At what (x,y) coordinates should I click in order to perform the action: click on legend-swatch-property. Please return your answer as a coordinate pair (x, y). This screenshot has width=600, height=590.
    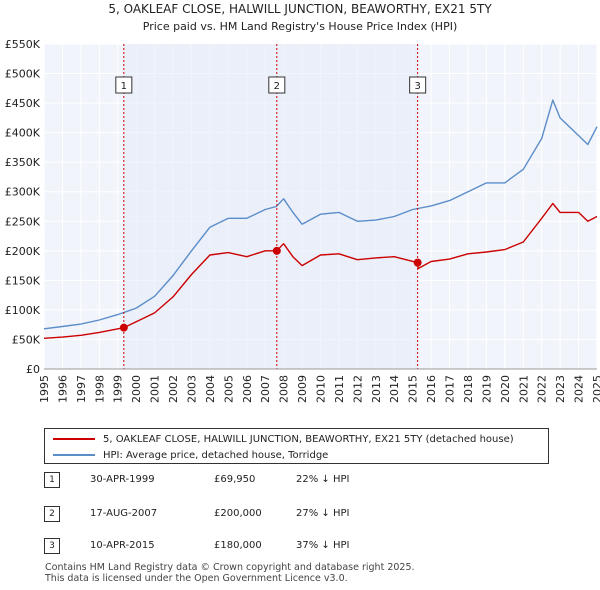
    Looking at the image, I should click on (74, 439).